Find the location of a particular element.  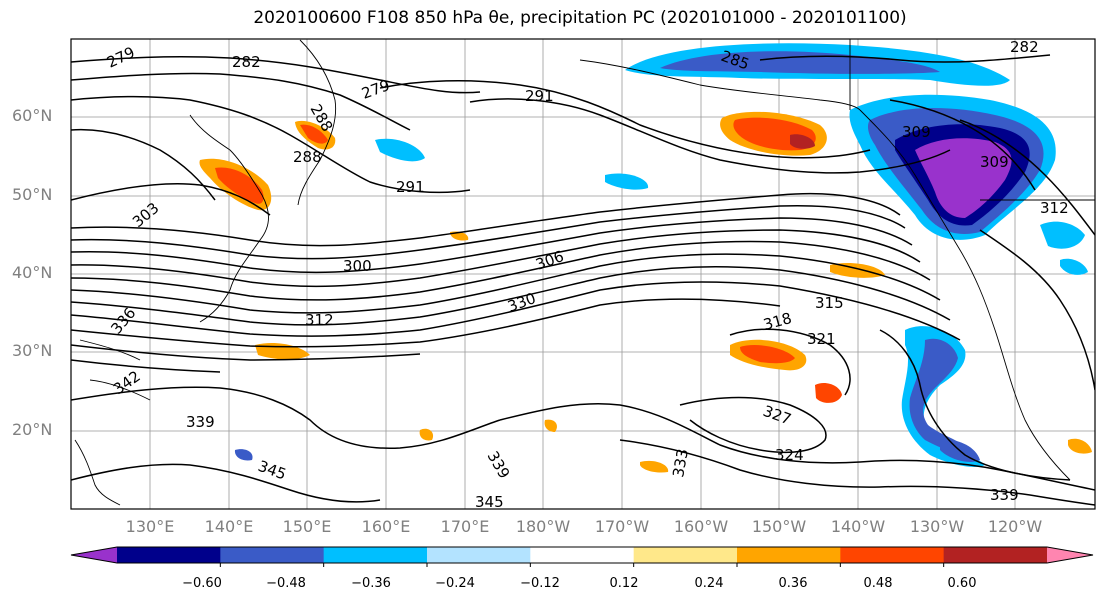

contour-label: 345 is located at coordinates (489, 502).